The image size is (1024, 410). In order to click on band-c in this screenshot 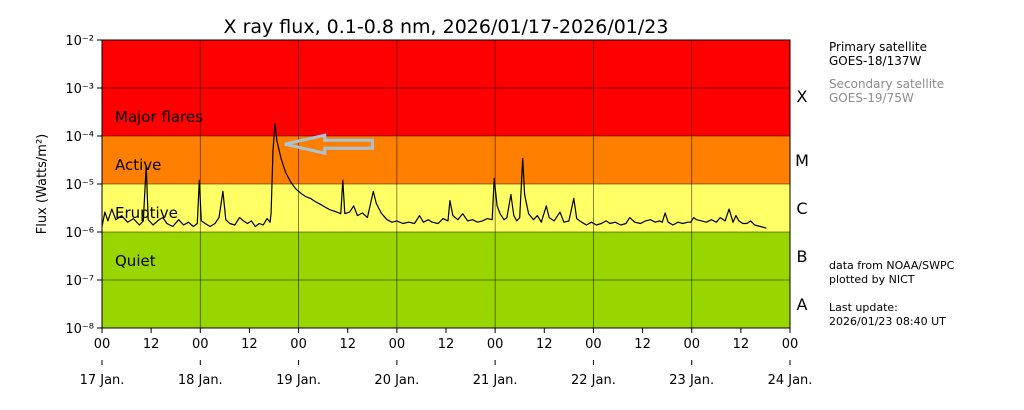, I will do `click(446, 208)`.